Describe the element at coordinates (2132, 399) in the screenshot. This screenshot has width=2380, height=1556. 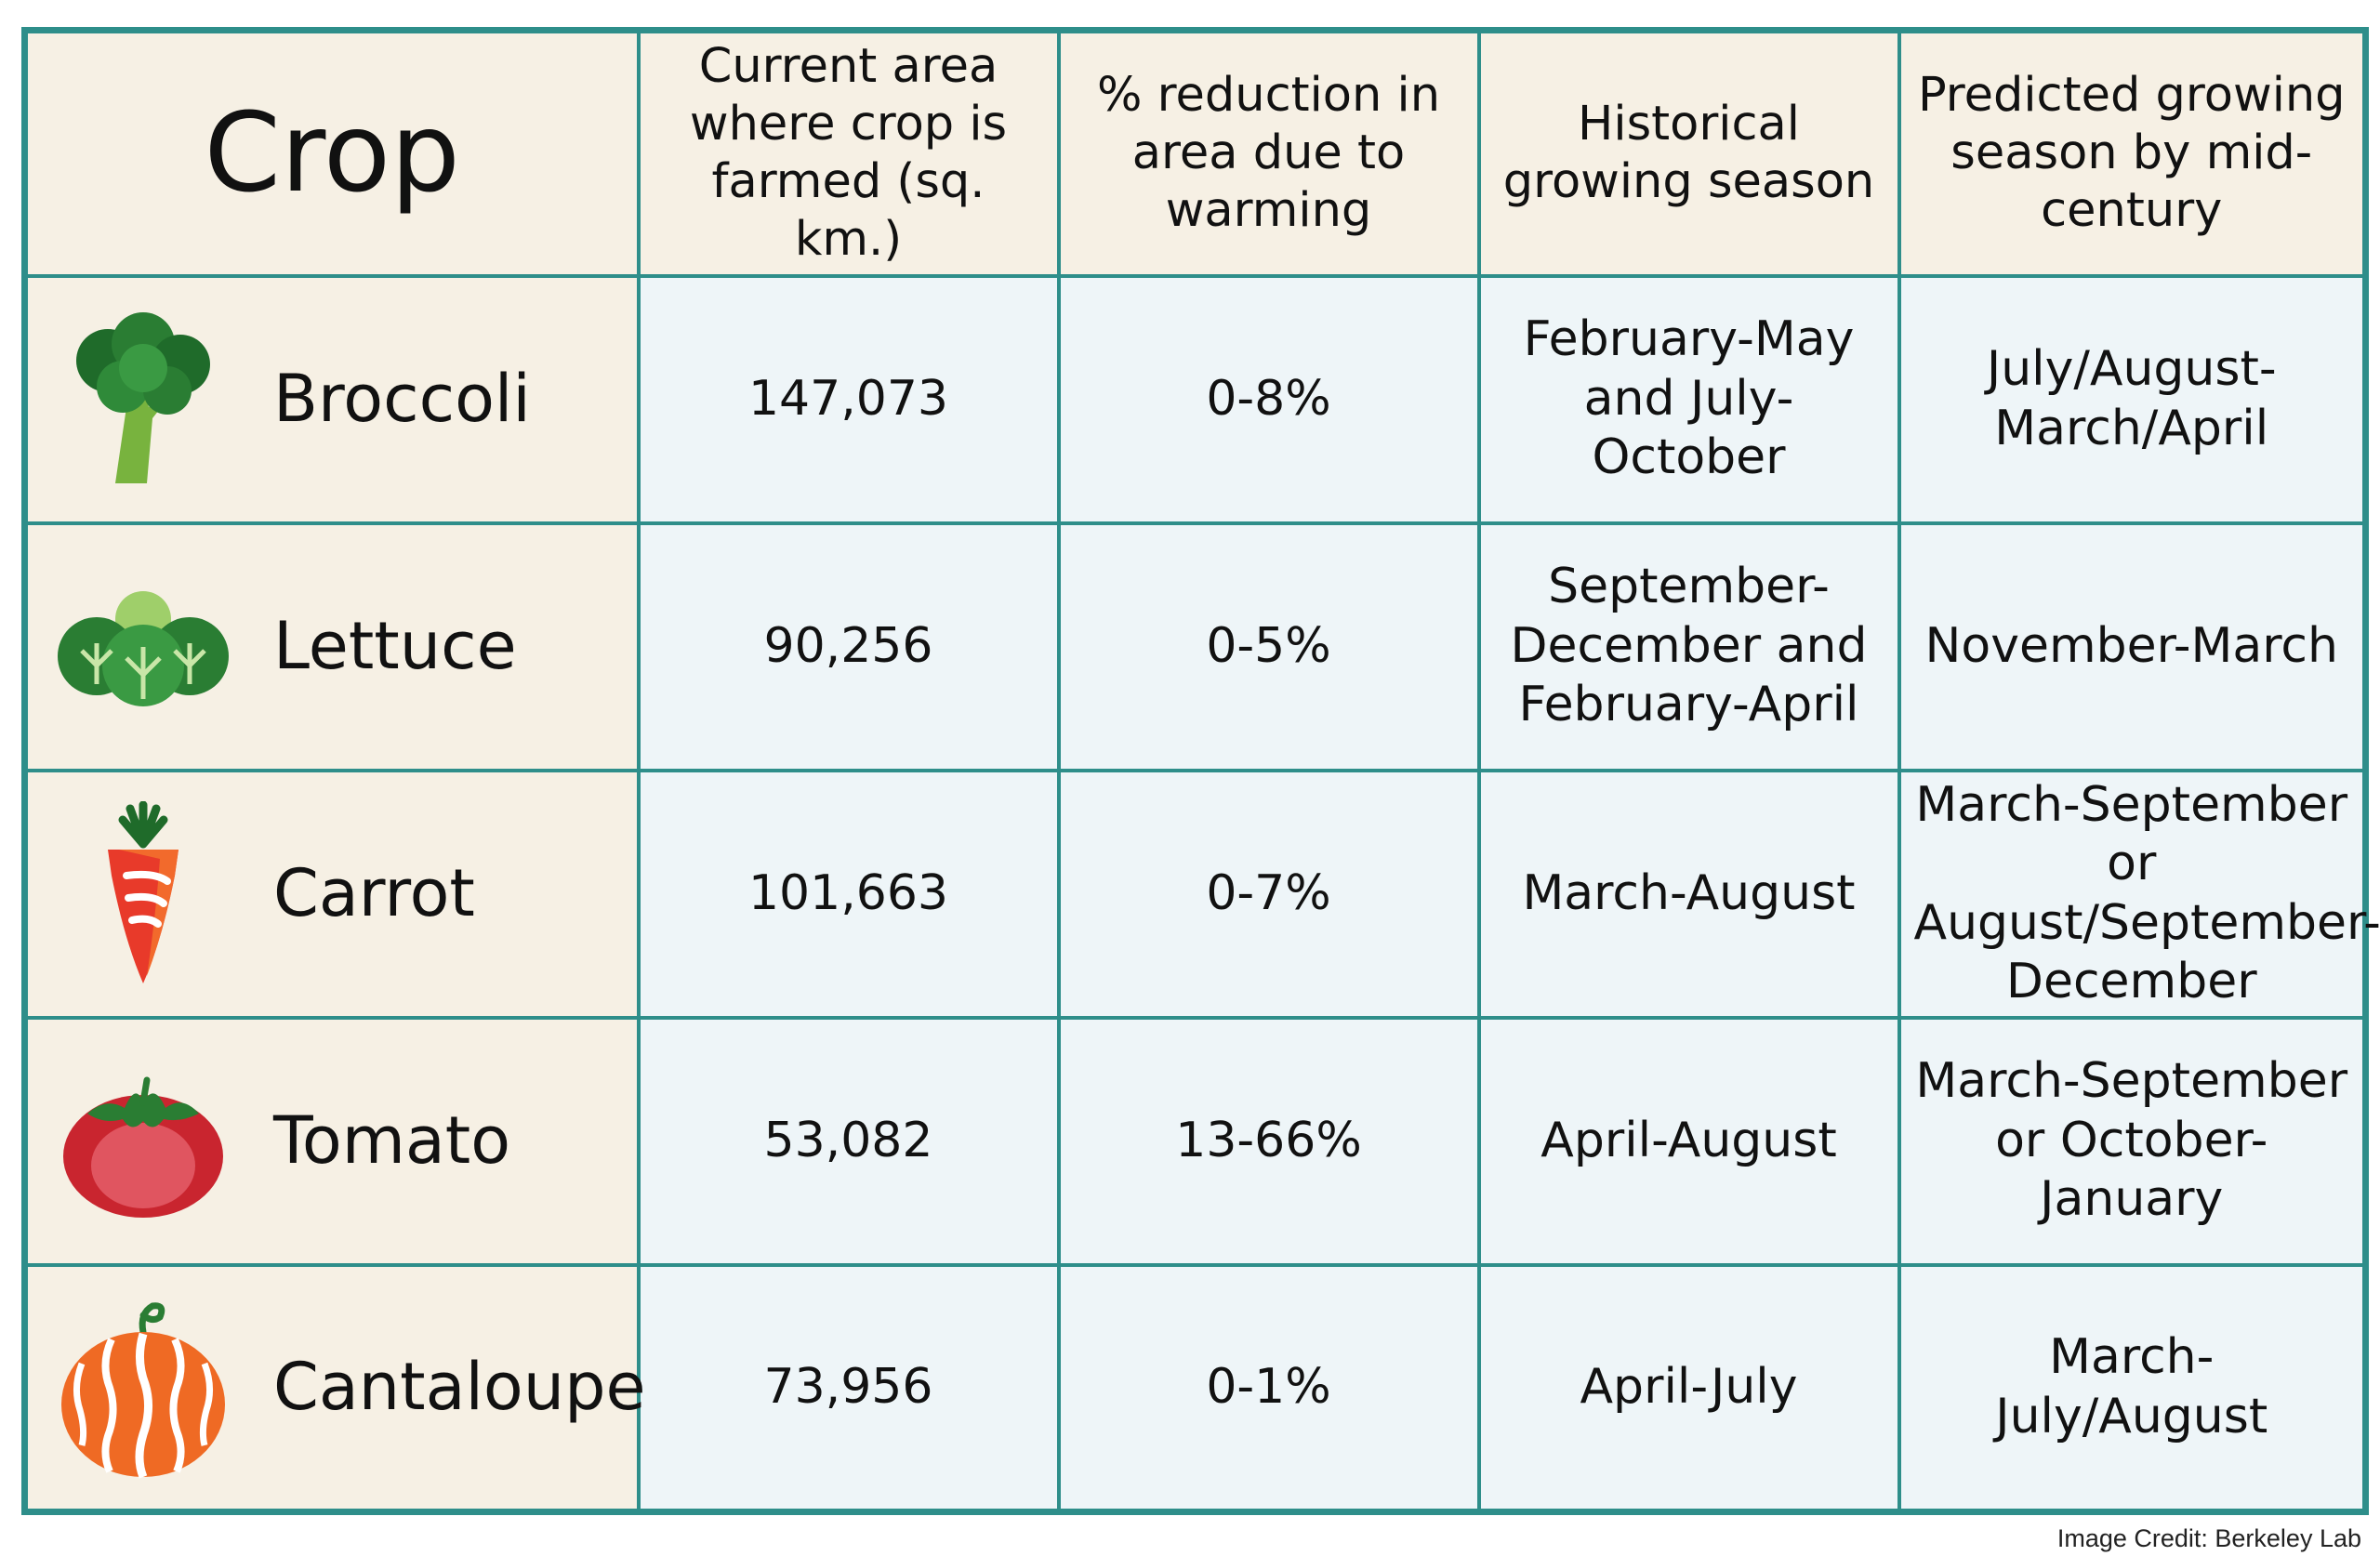
I see `predicted-cell: July/August-March/April` at that location.